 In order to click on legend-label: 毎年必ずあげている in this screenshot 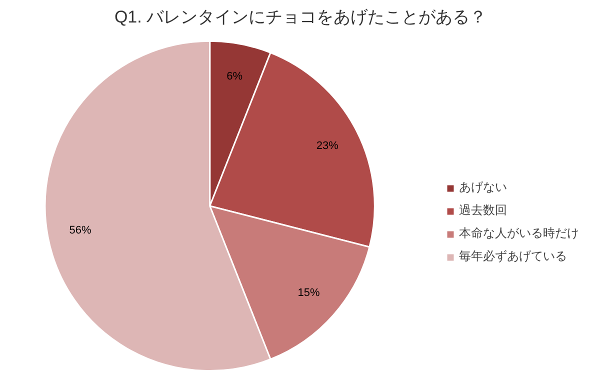, I will do `click(513, 256)`.